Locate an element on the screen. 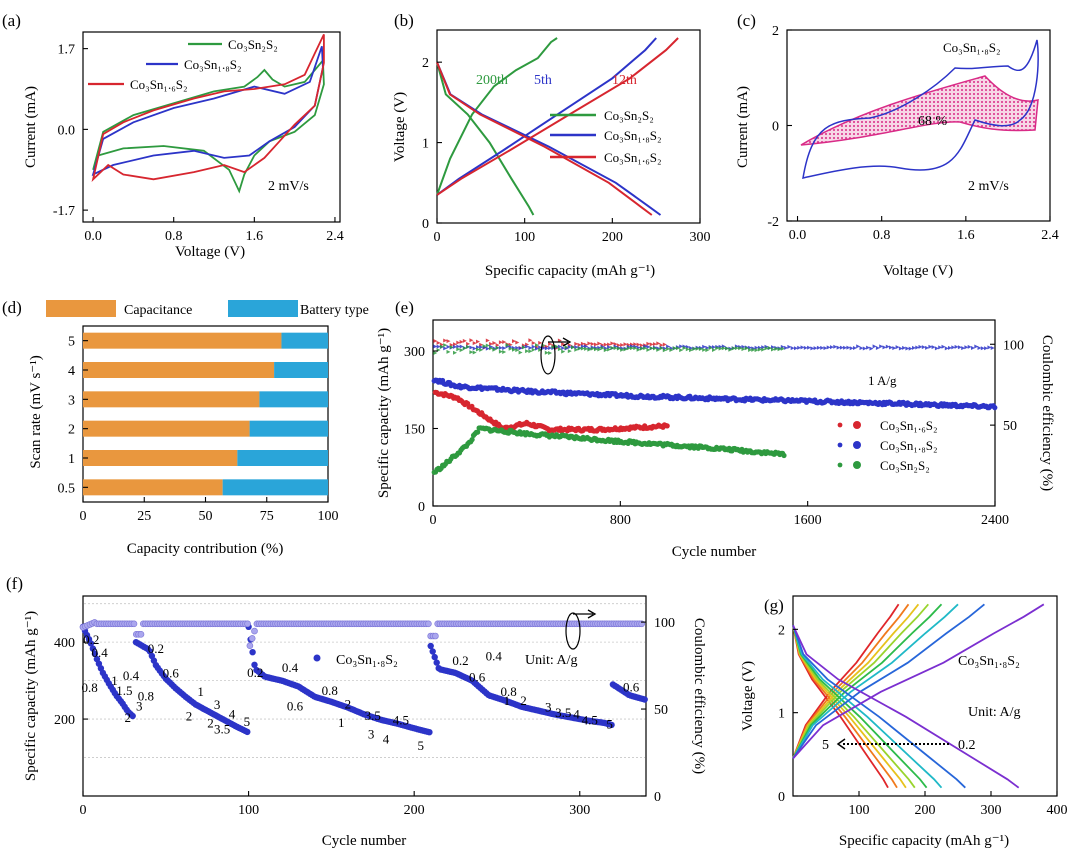 The height and width of the screenshot is (865, 1080). legend-a-label-co3sn2s2: Co₃Sn₂S₂ is located at coordinates (253, 44).